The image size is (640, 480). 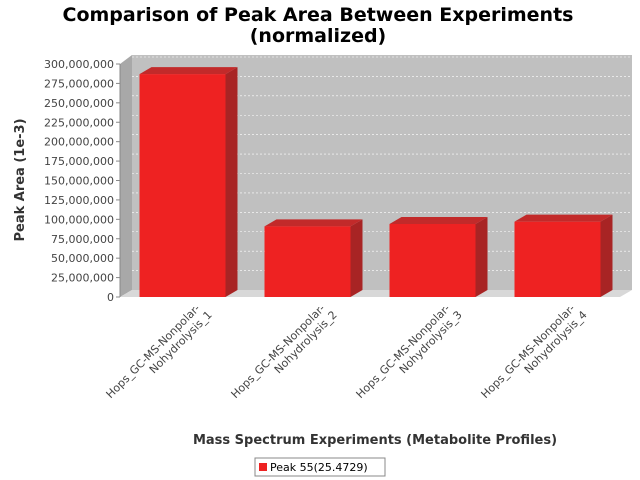 What do you see at coordinates (82, 239) in the screenshot?
I see `y-tick-label: 75,000,000` at bounding box center [82, 239].